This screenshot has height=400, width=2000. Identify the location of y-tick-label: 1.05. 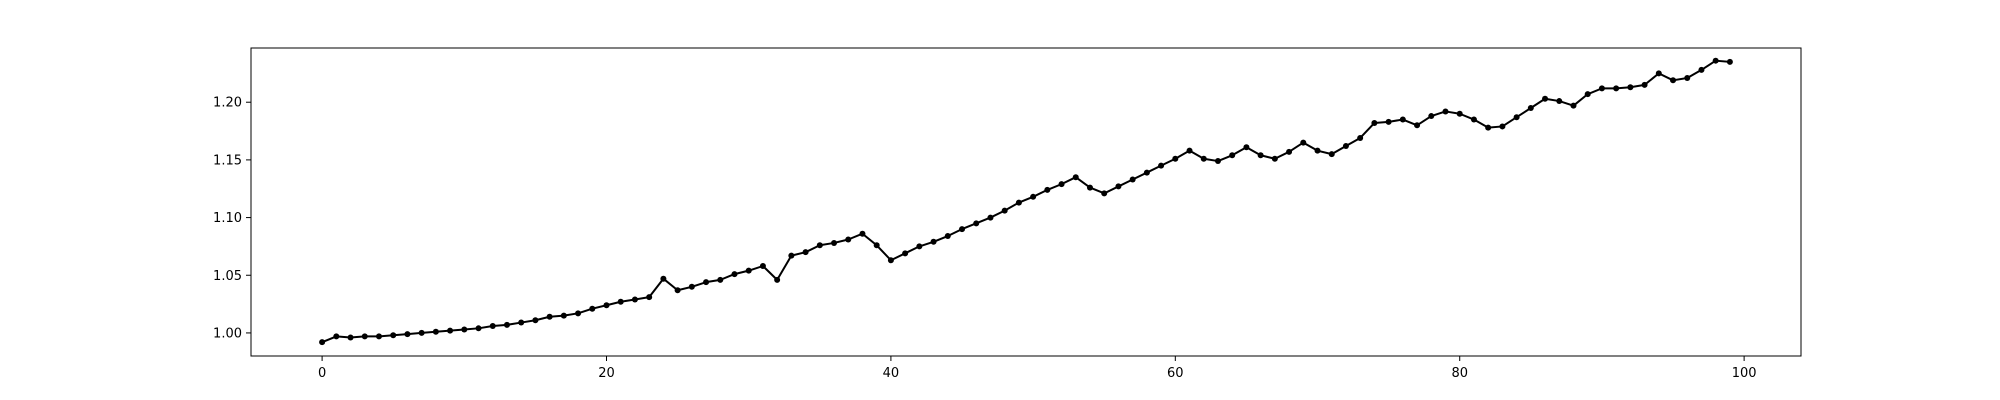
(227, 276).